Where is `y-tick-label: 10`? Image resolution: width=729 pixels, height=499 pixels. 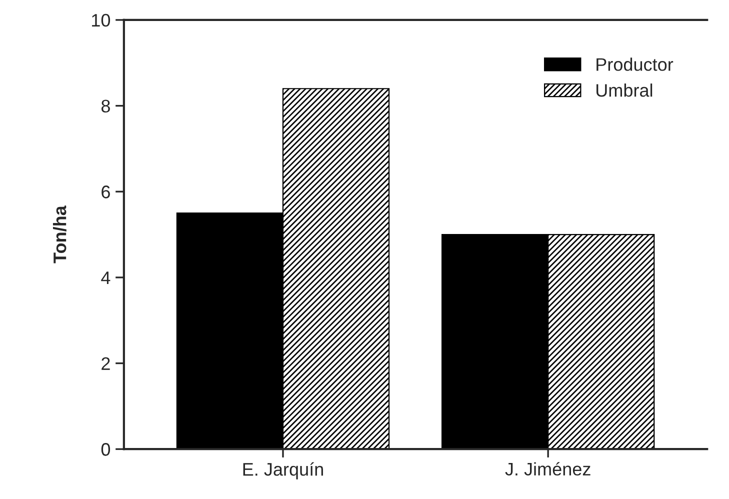
y-tick-label: 10 is located at coordinates (101, 20).